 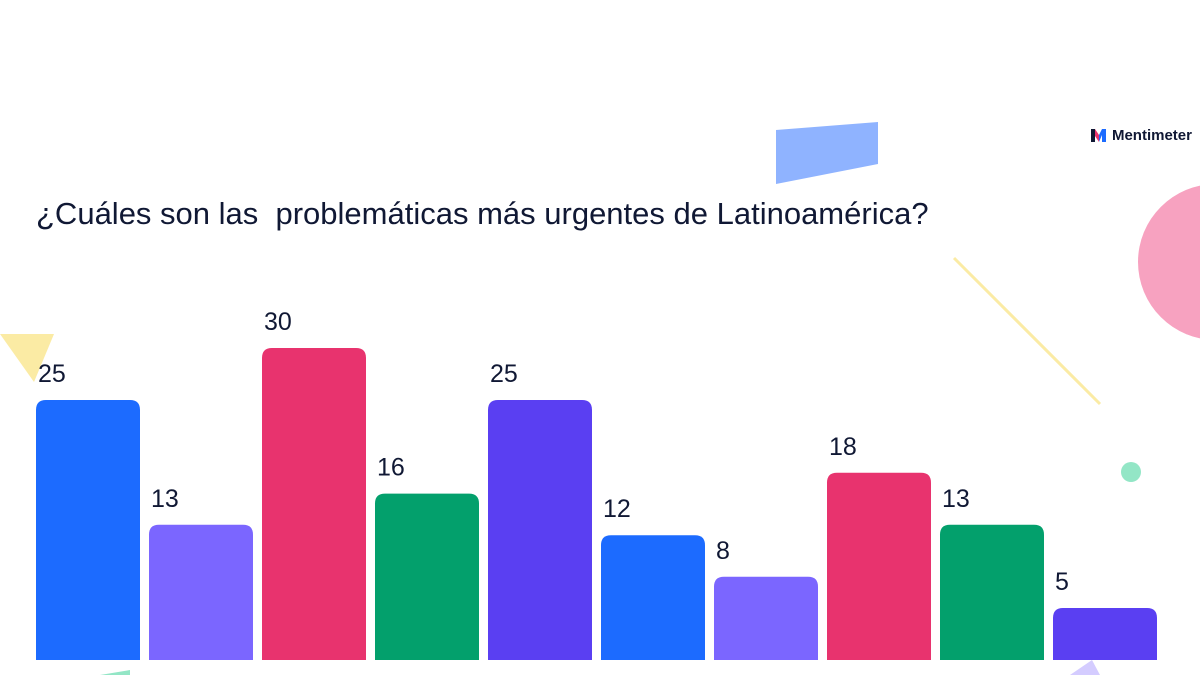 I want to click on mentimeter-brand: Mentimeter, so click(x=1141, y=135).